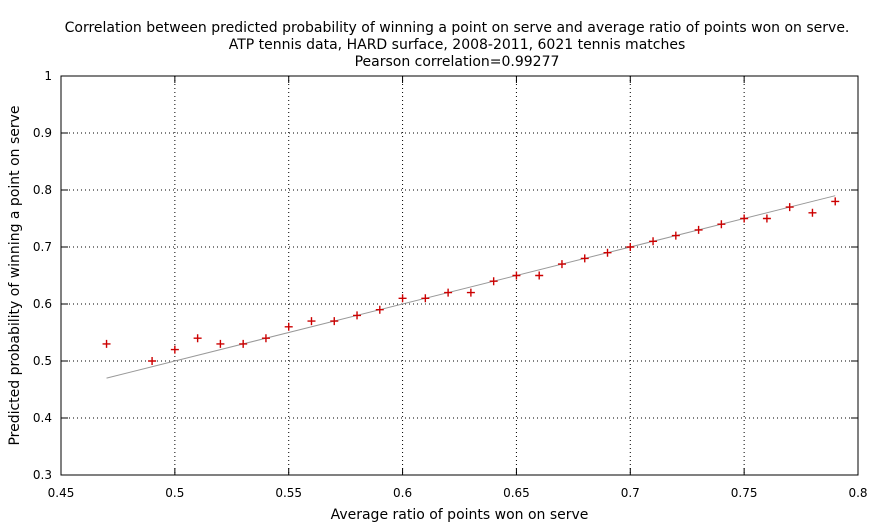  Describe the element at coordinates (61, 493) in the screenshot. I see `x-tick-label: 0.45` at that location.